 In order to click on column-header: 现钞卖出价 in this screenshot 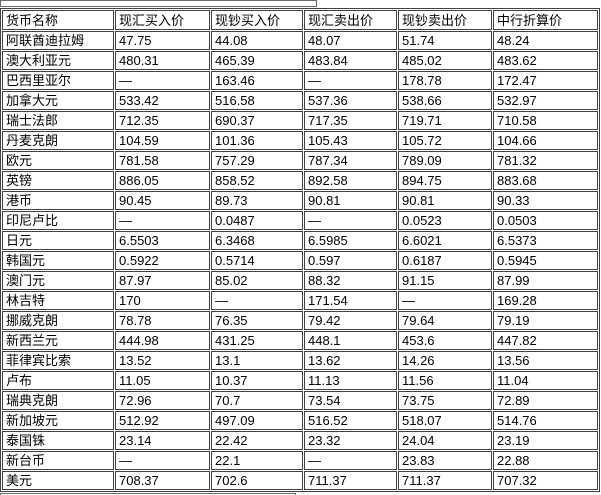, I will do `click(445, 20)`.